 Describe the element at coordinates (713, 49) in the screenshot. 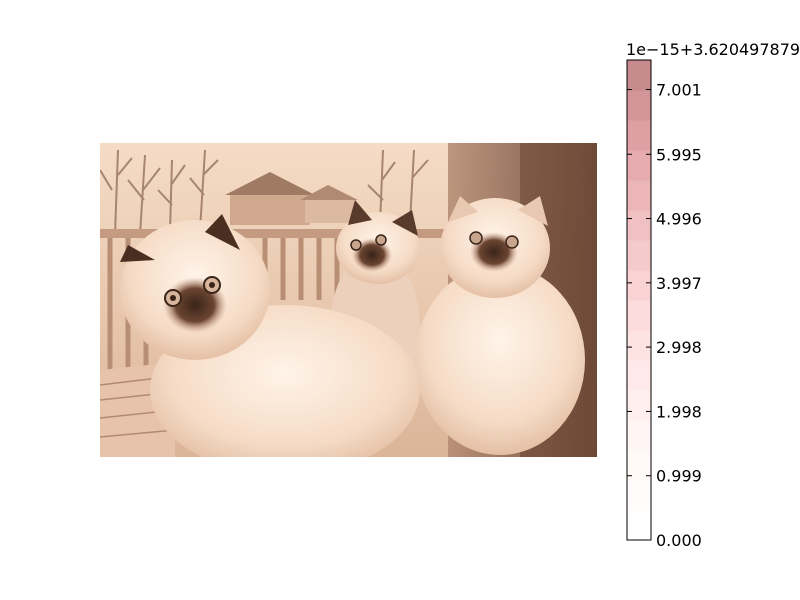

I see `colorbar-offset-label: 1e−15+3.620497879` at that location.